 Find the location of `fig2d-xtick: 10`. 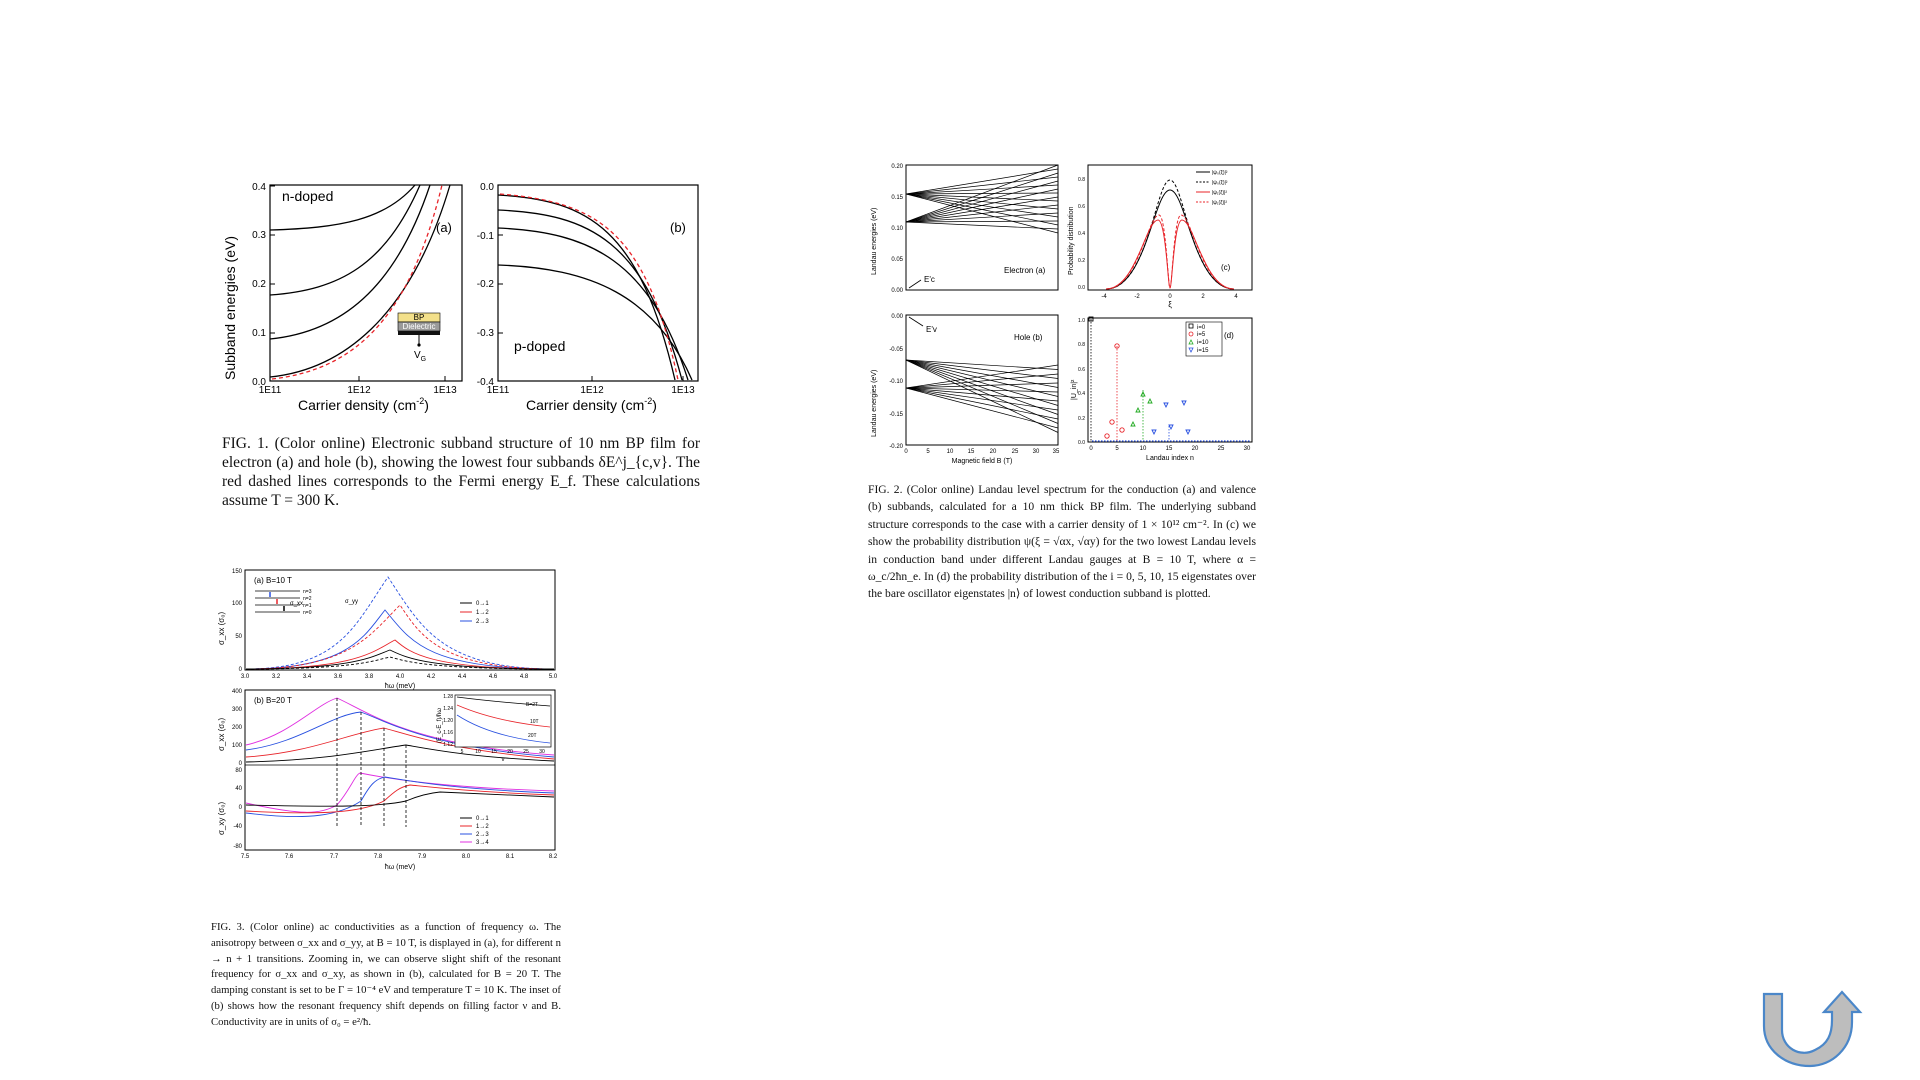

fig2d-xtick: 10 is located at coordinates (1143, 449).